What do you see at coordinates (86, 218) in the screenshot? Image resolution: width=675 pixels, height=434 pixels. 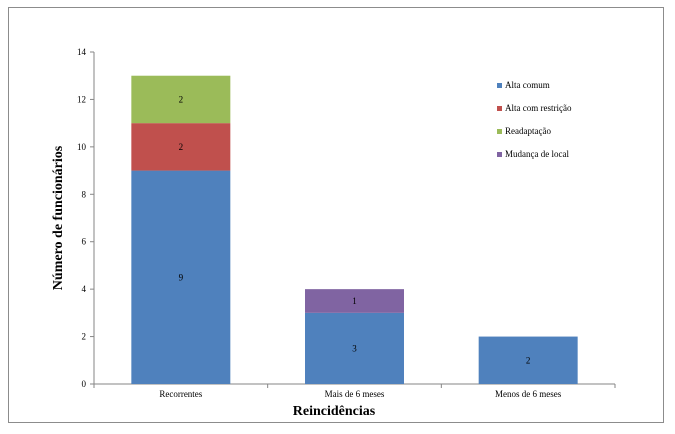 I see `y-axis: 0 2 4 6 8 10 12 14` at bounding box center [86, 218].